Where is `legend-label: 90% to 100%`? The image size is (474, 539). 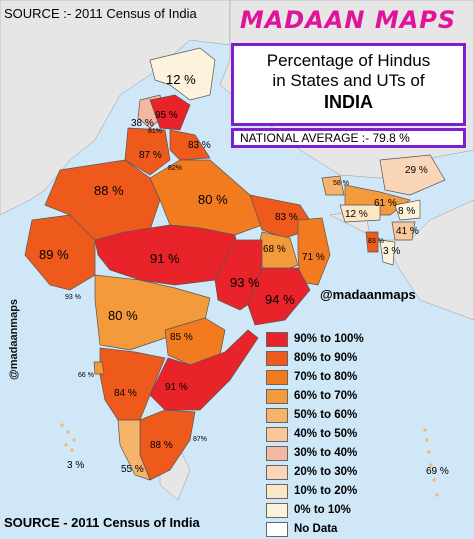 legend-label: 90% to 100% is located at coordinates (329, 339).